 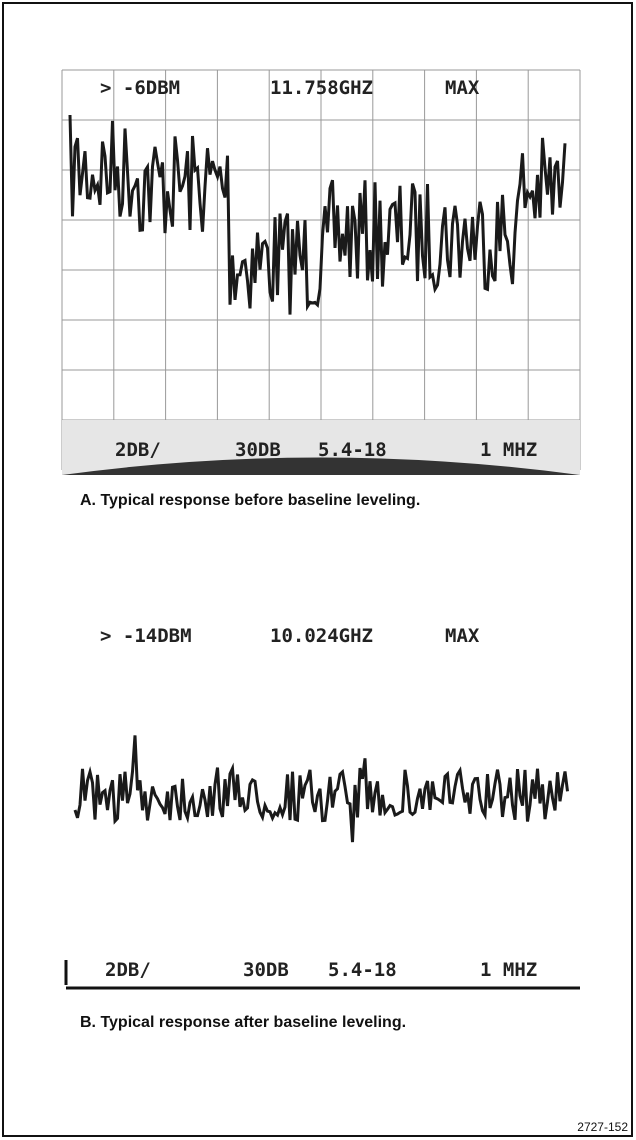 I want to click on baseline, so click(x=322, y=975).